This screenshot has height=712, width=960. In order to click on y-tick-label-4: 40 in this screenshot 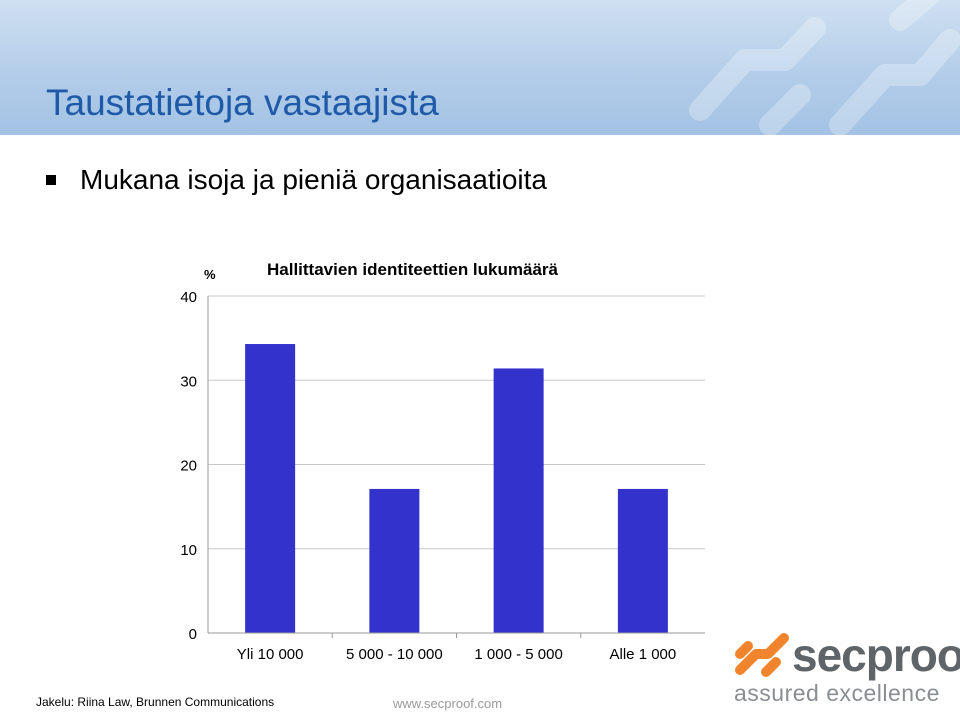, I will do `click(188, 297)`.